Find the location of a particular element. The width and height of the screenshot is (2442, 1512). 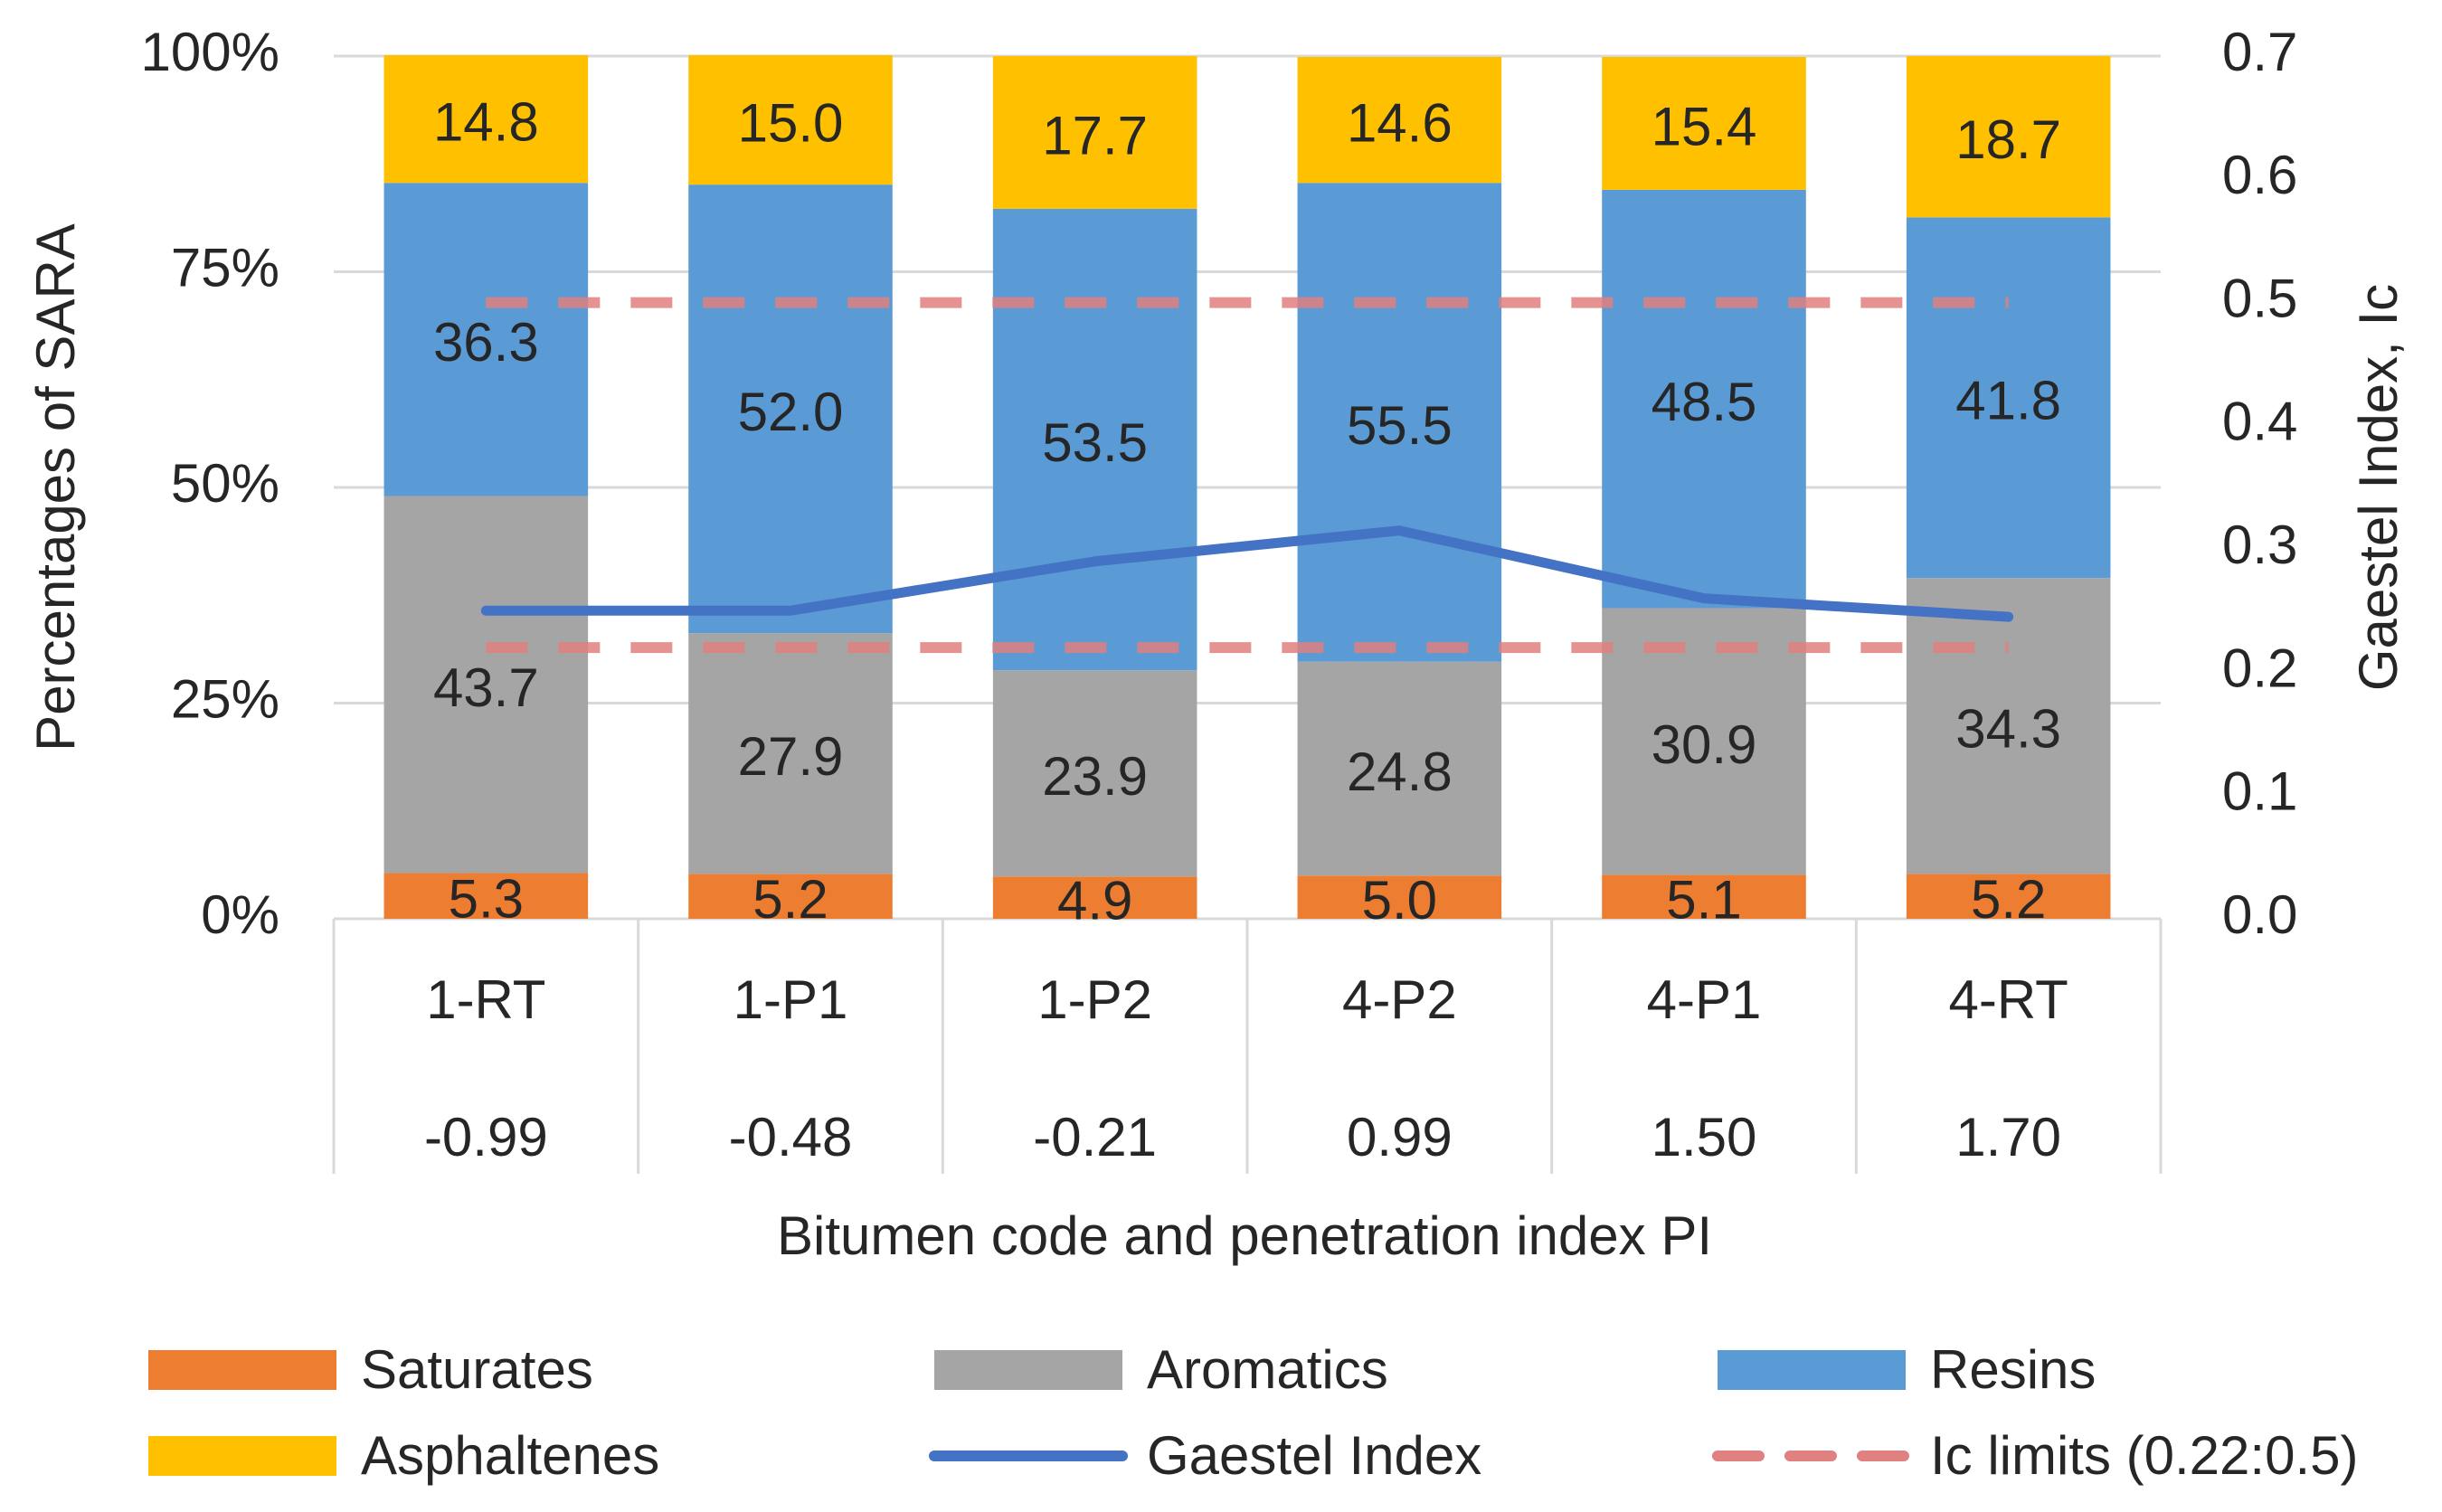

data-label: 41.8 is located at coordinates (2008, 401).